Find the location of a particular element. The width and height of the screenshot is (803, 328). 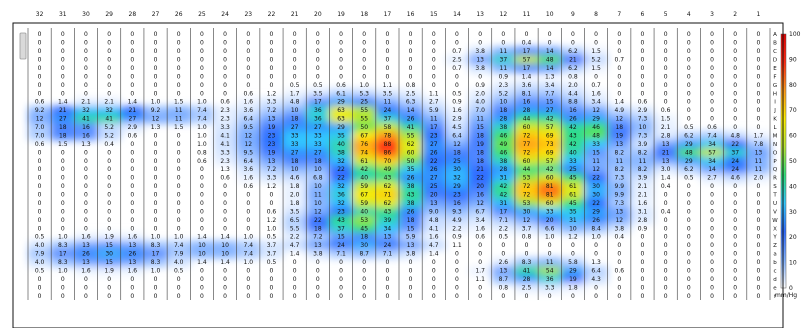

cell-value: 4.9 is located at coordinates (620, 110).